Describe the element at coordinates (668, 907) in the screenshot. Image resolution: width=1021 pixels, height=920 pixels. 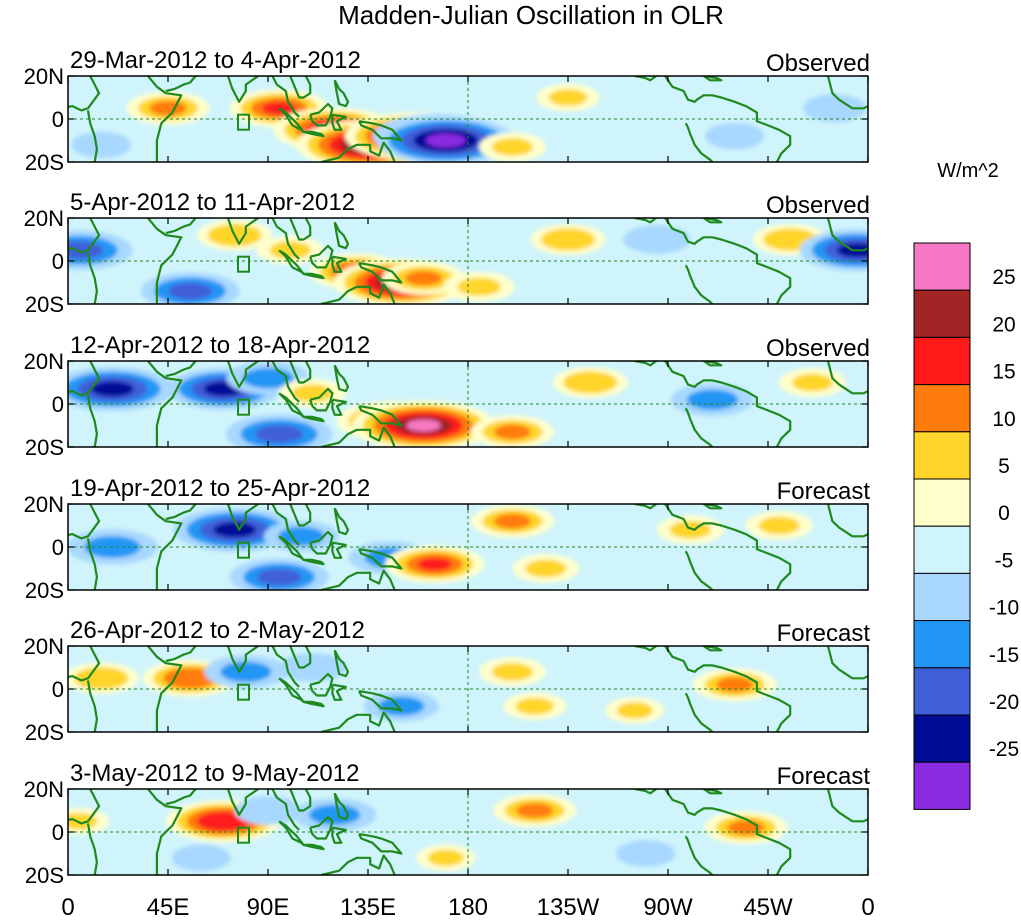
I see `x-tick-label: 90W` at that location.